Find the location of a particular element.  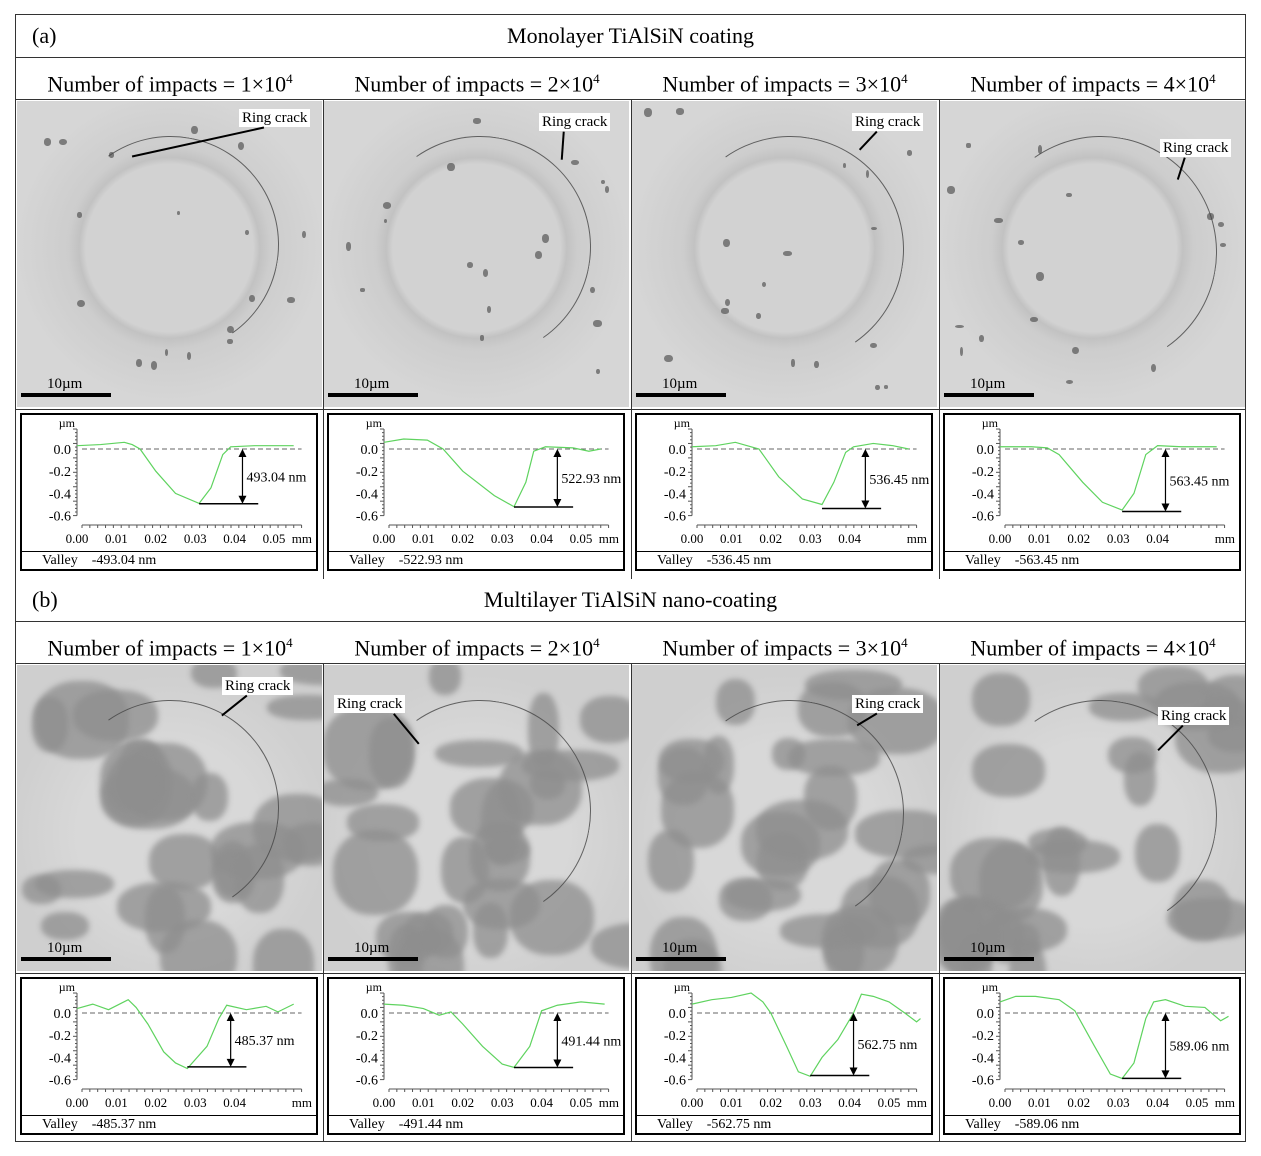

profile-line is located at coordinates (800, 473).